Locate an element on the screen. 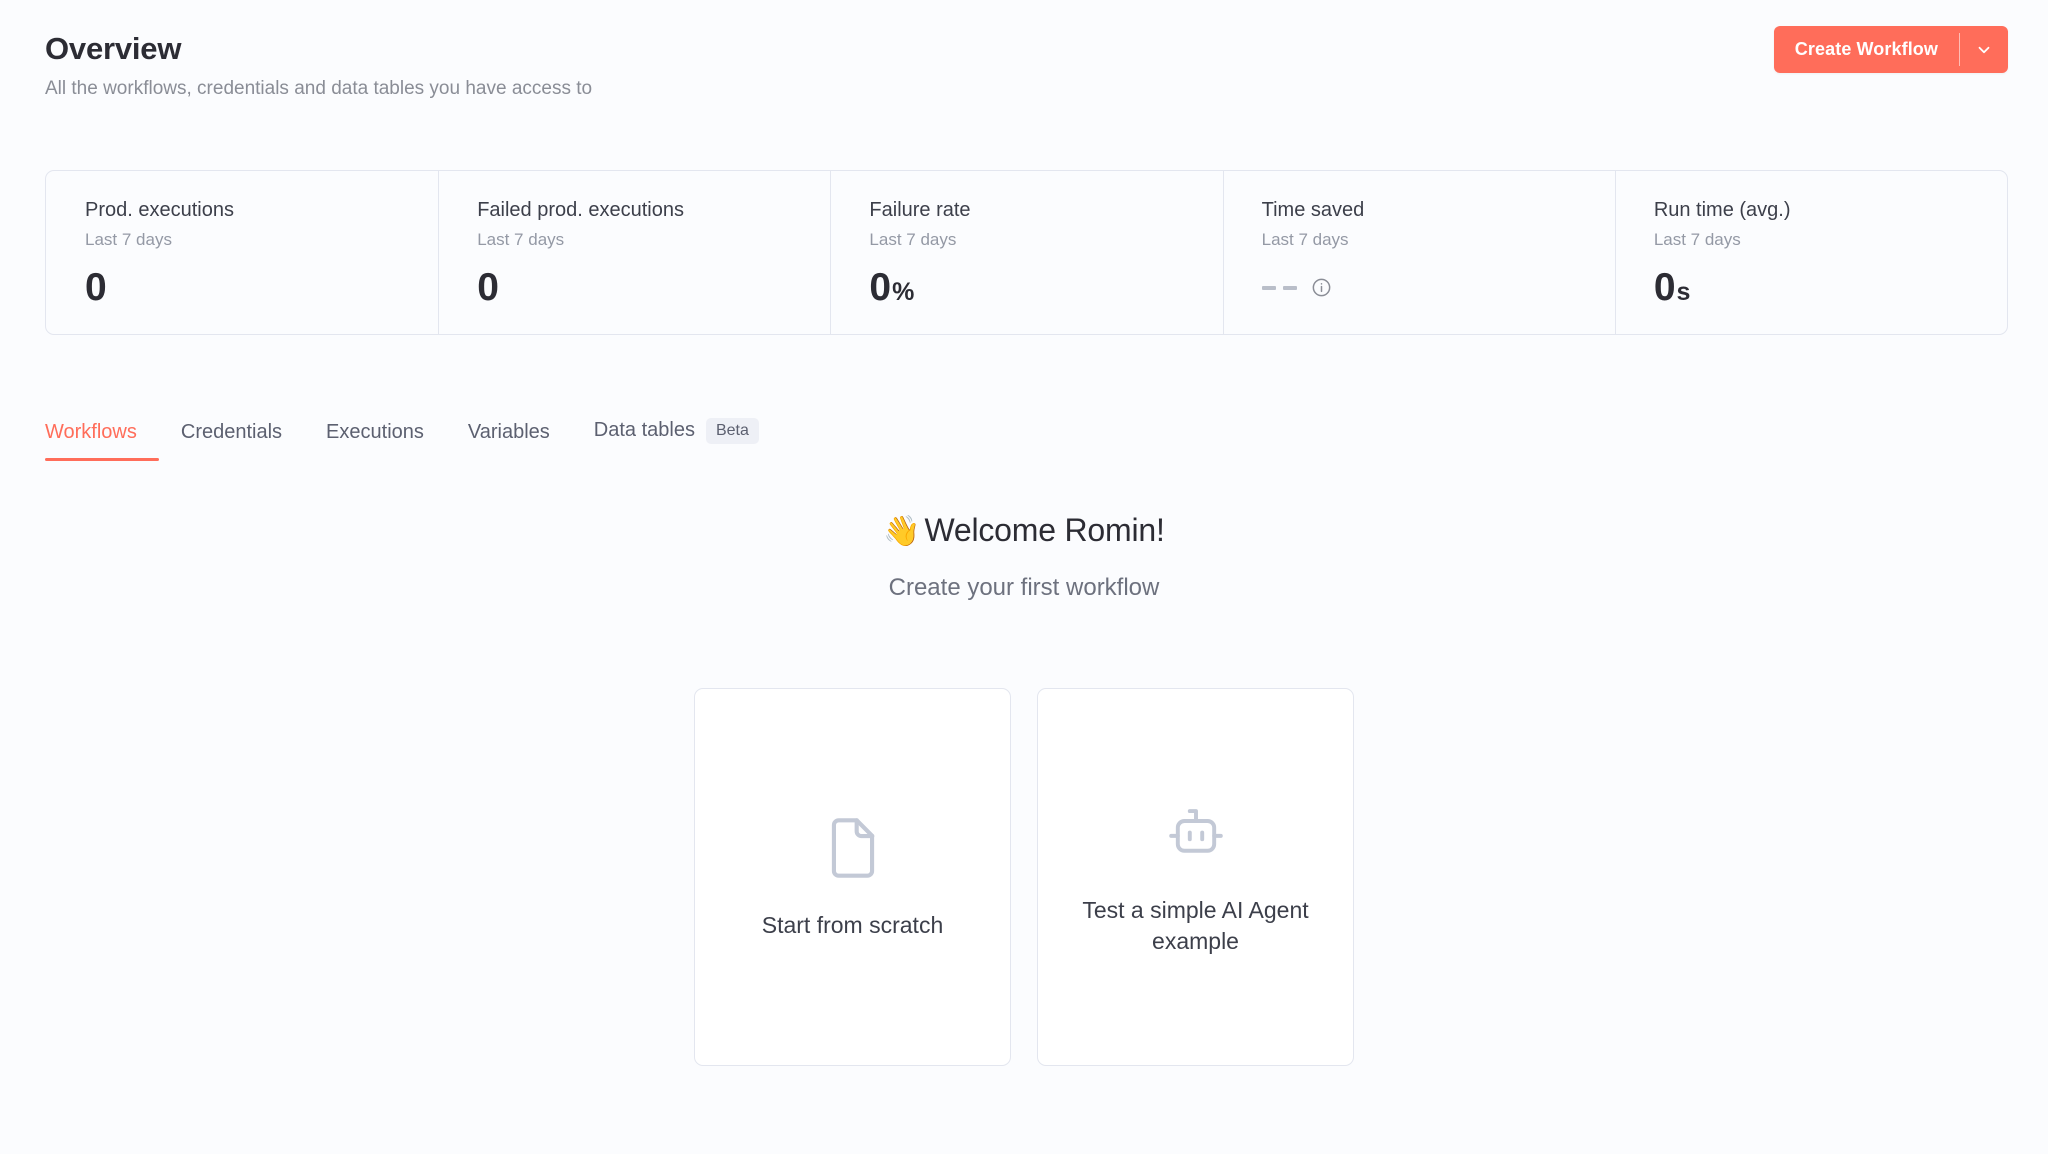 This screenshot has width=2048, height=1154. stat-failed-prod-executions: Failed prod. executions Last 7 days 0 is located at coordinates (634, 252).